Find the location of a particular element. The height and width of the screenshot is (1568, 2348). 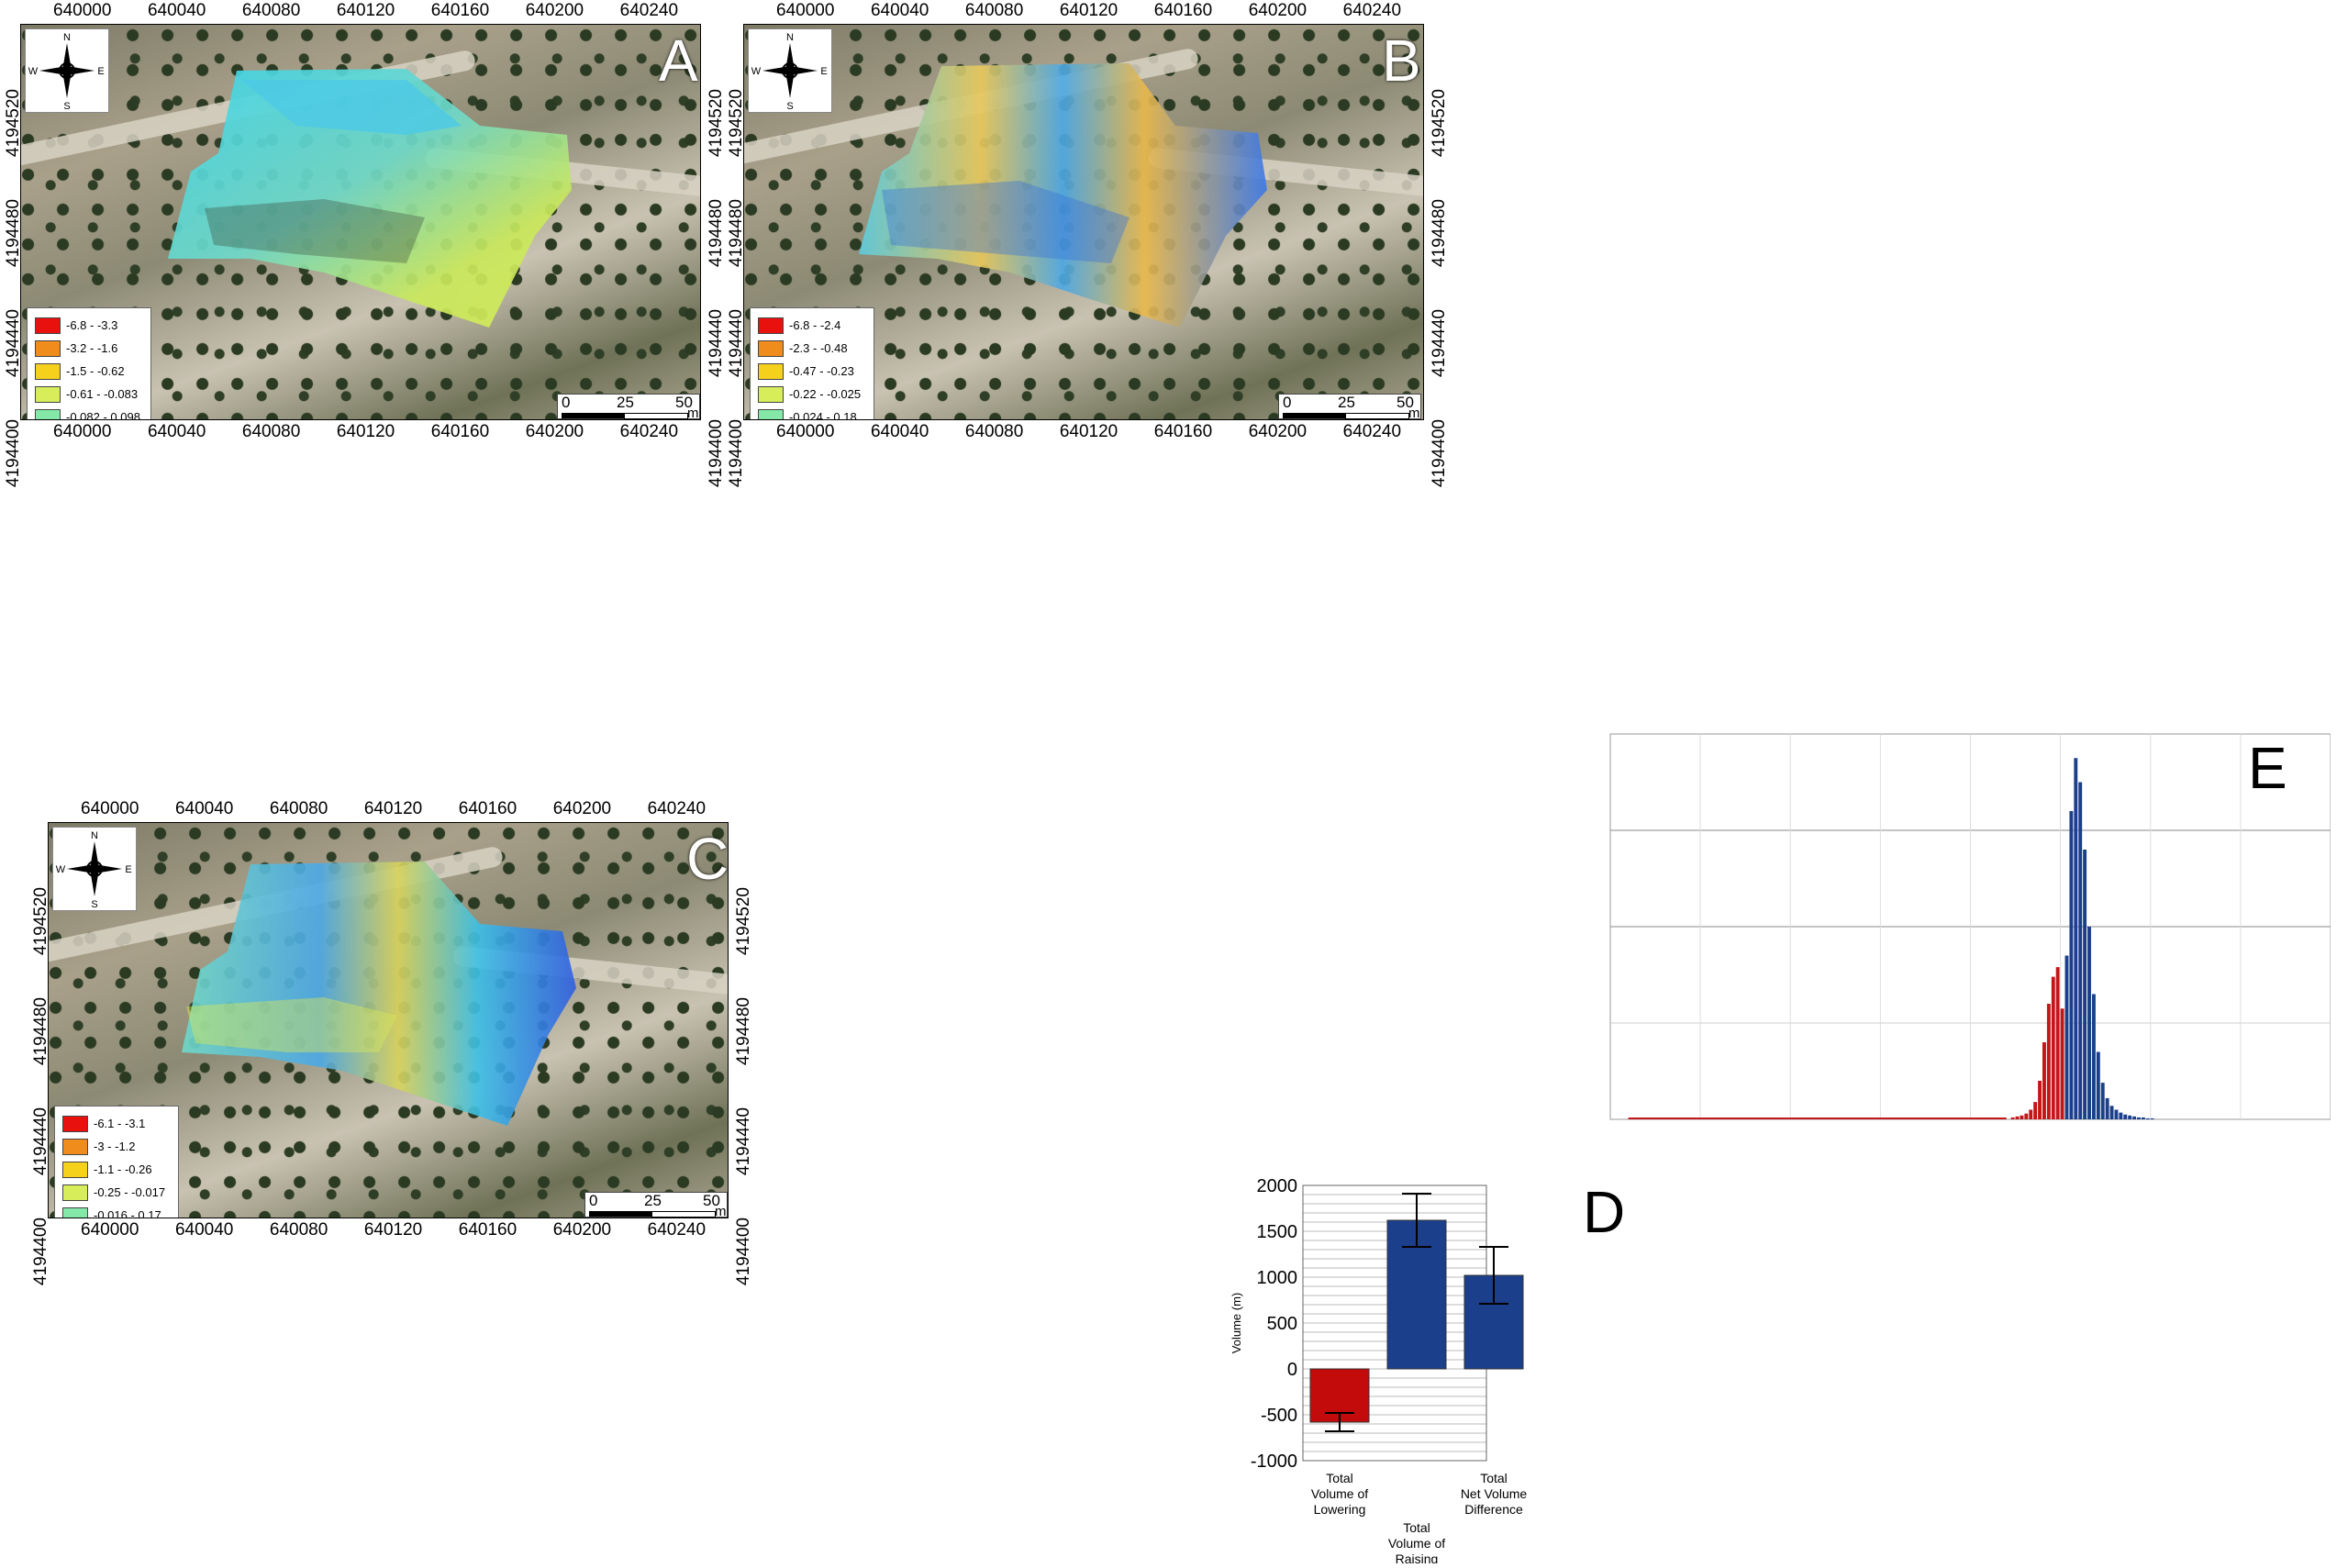

legend-item: -0.25 - -0.017 is located at coordinates (116, 1192).